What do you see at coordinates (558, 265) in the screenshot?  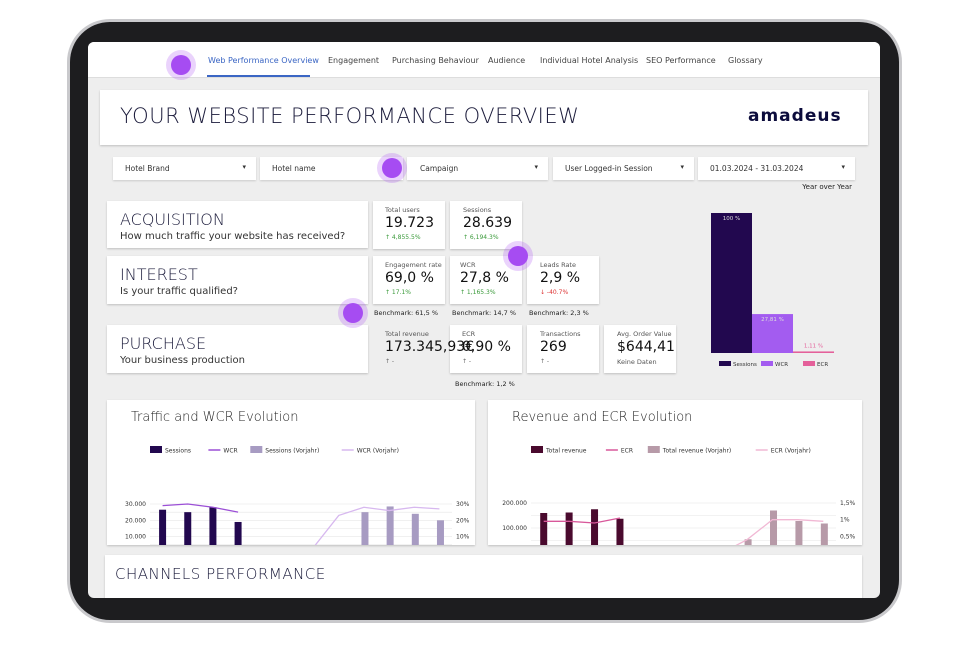 I see `metric-label: Leads Rate` at bounding box center [558, 265].